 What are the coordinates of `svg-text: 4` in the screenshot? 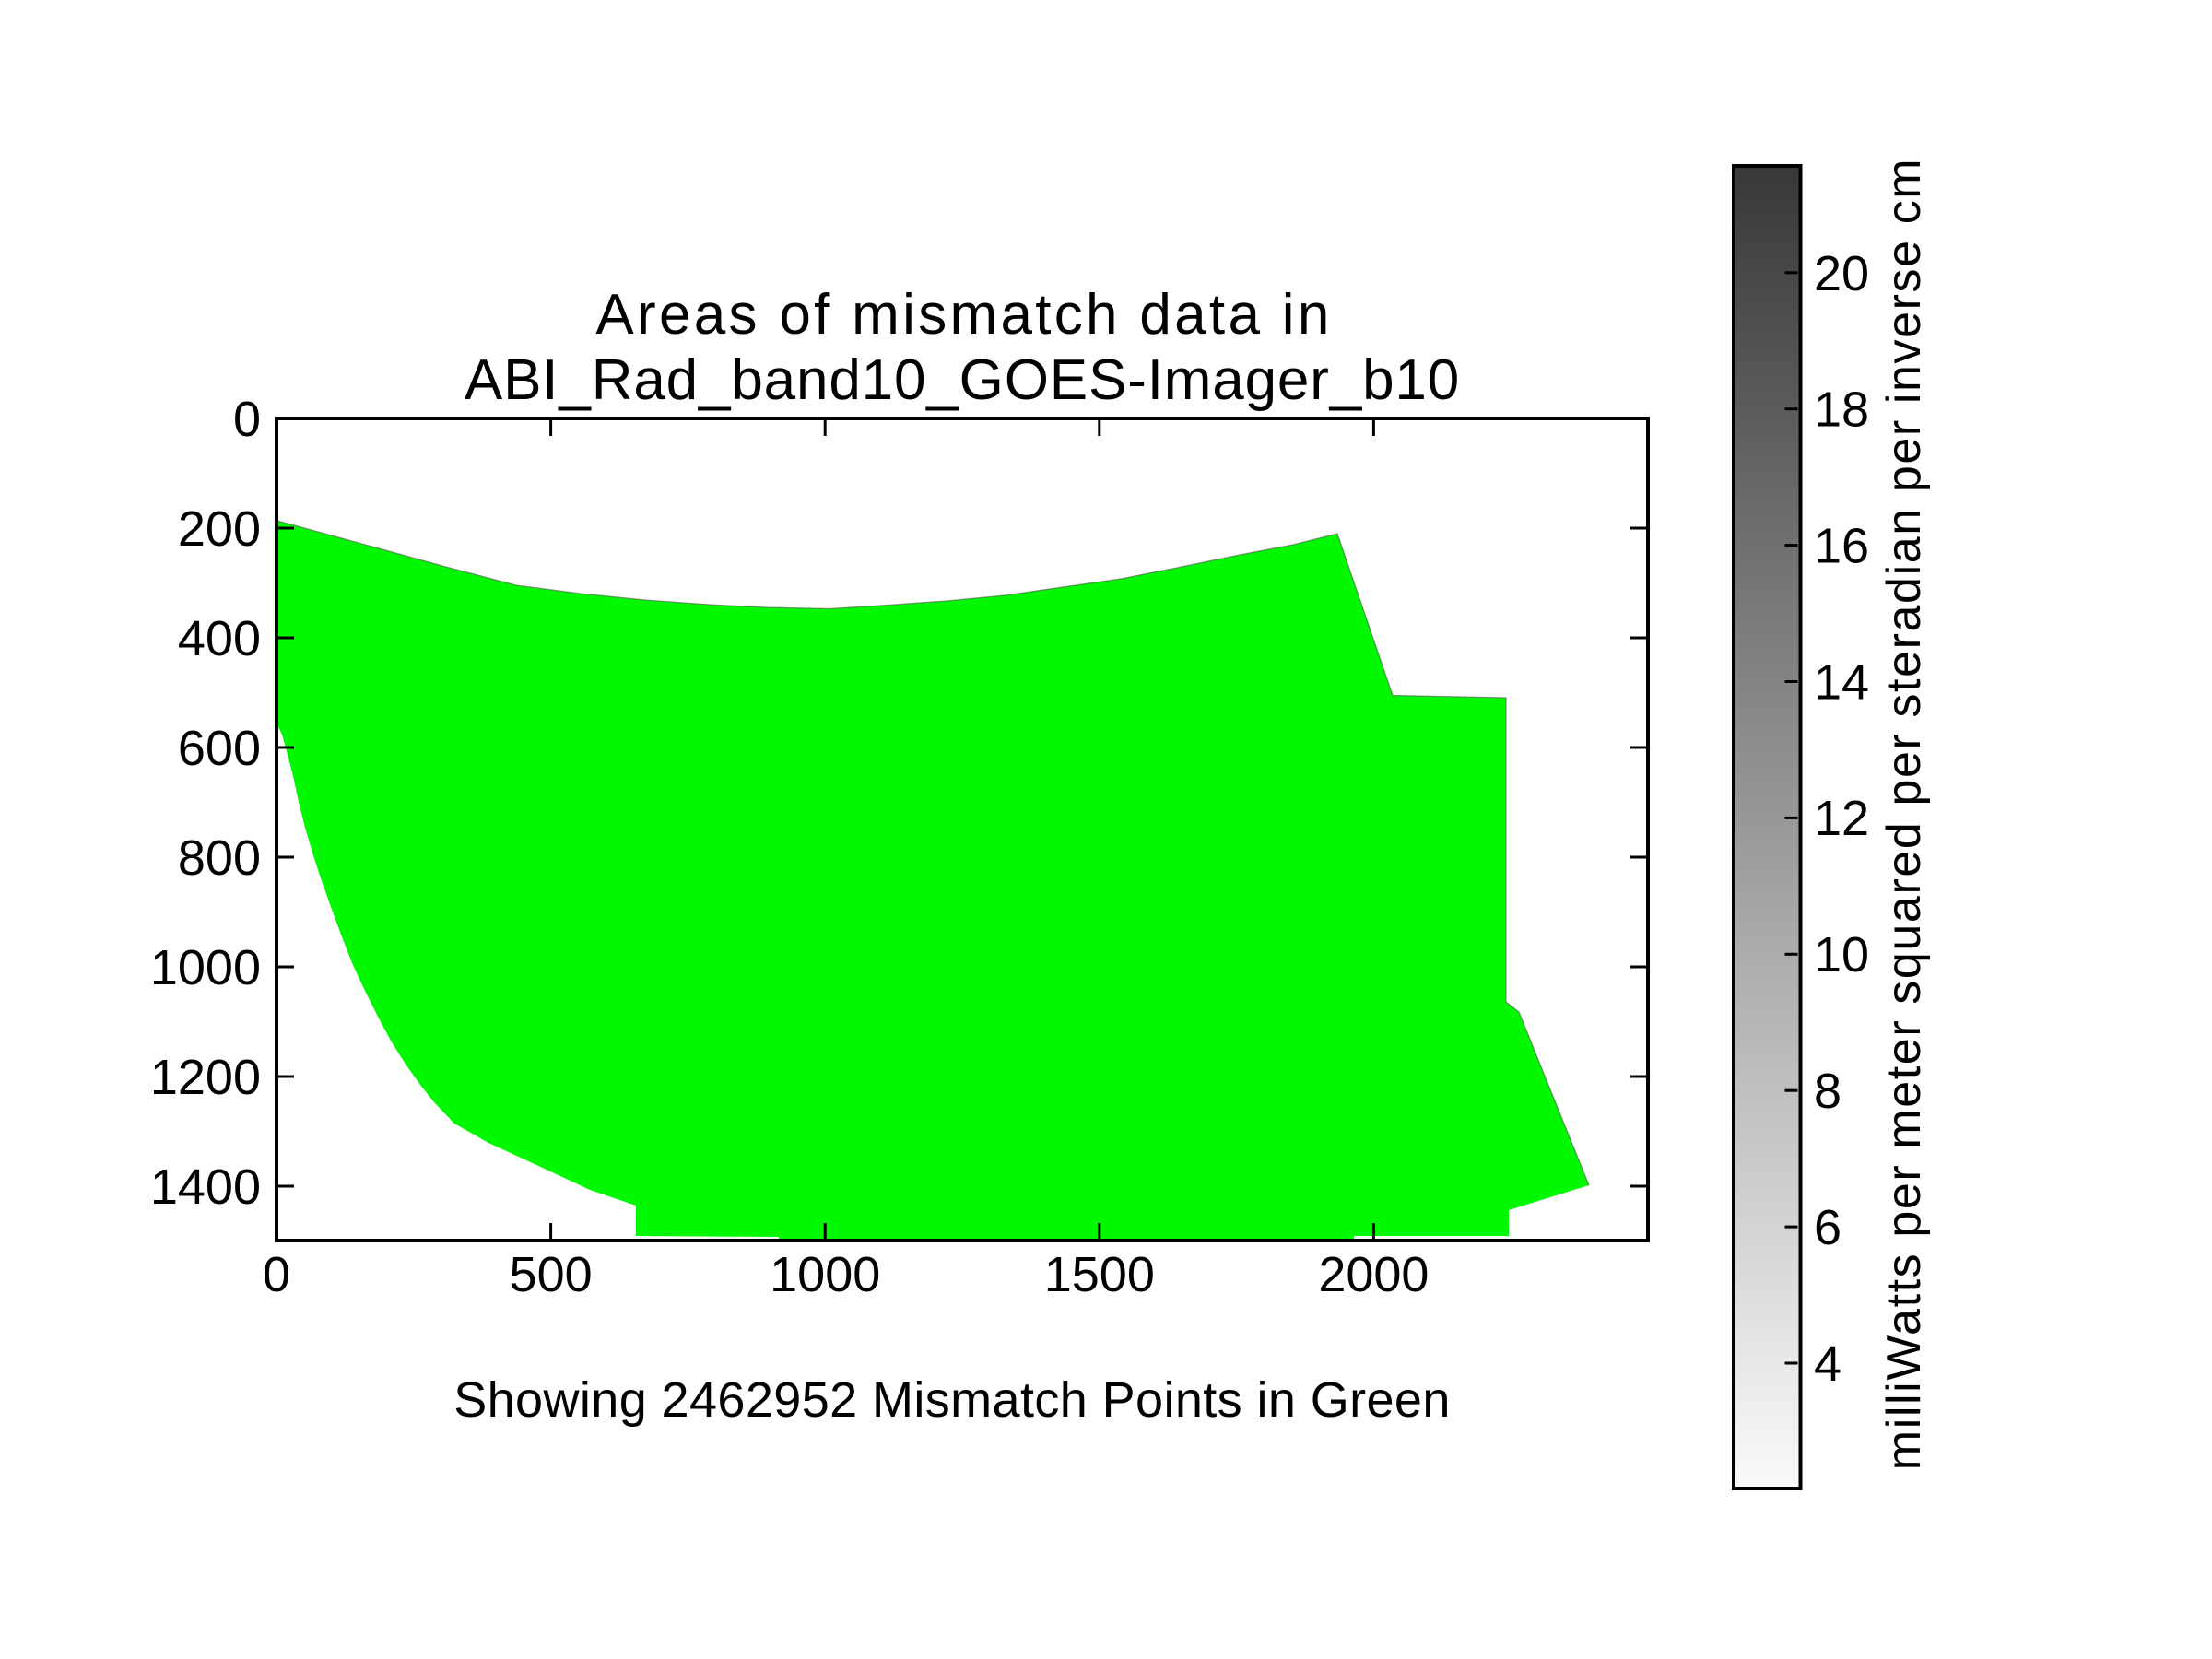 It's located at (1827, 1364).